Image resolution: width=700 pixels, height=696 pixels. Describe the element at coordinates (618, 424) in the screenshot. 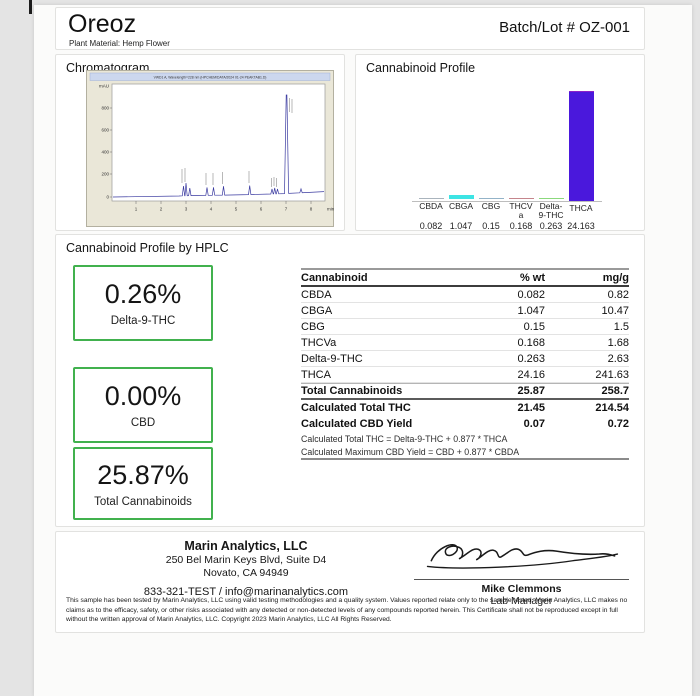

I see `table-cell: 0.72` at that location.